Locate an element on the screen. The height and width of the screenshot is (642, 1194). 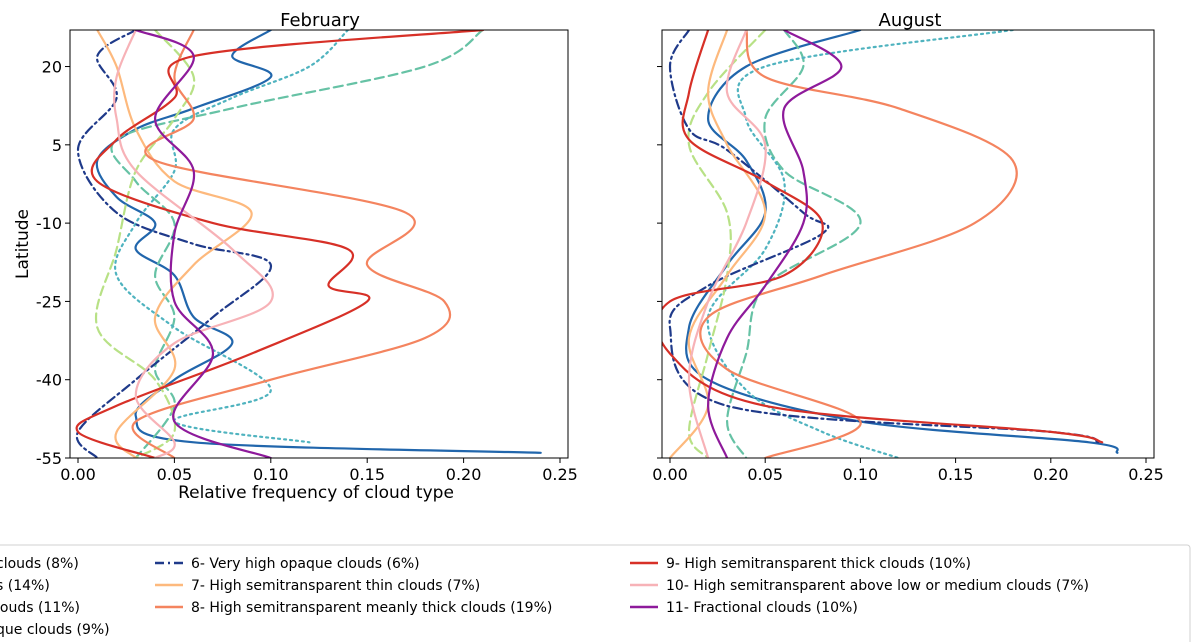
panel-title: August is located at coordinates (910, 20).